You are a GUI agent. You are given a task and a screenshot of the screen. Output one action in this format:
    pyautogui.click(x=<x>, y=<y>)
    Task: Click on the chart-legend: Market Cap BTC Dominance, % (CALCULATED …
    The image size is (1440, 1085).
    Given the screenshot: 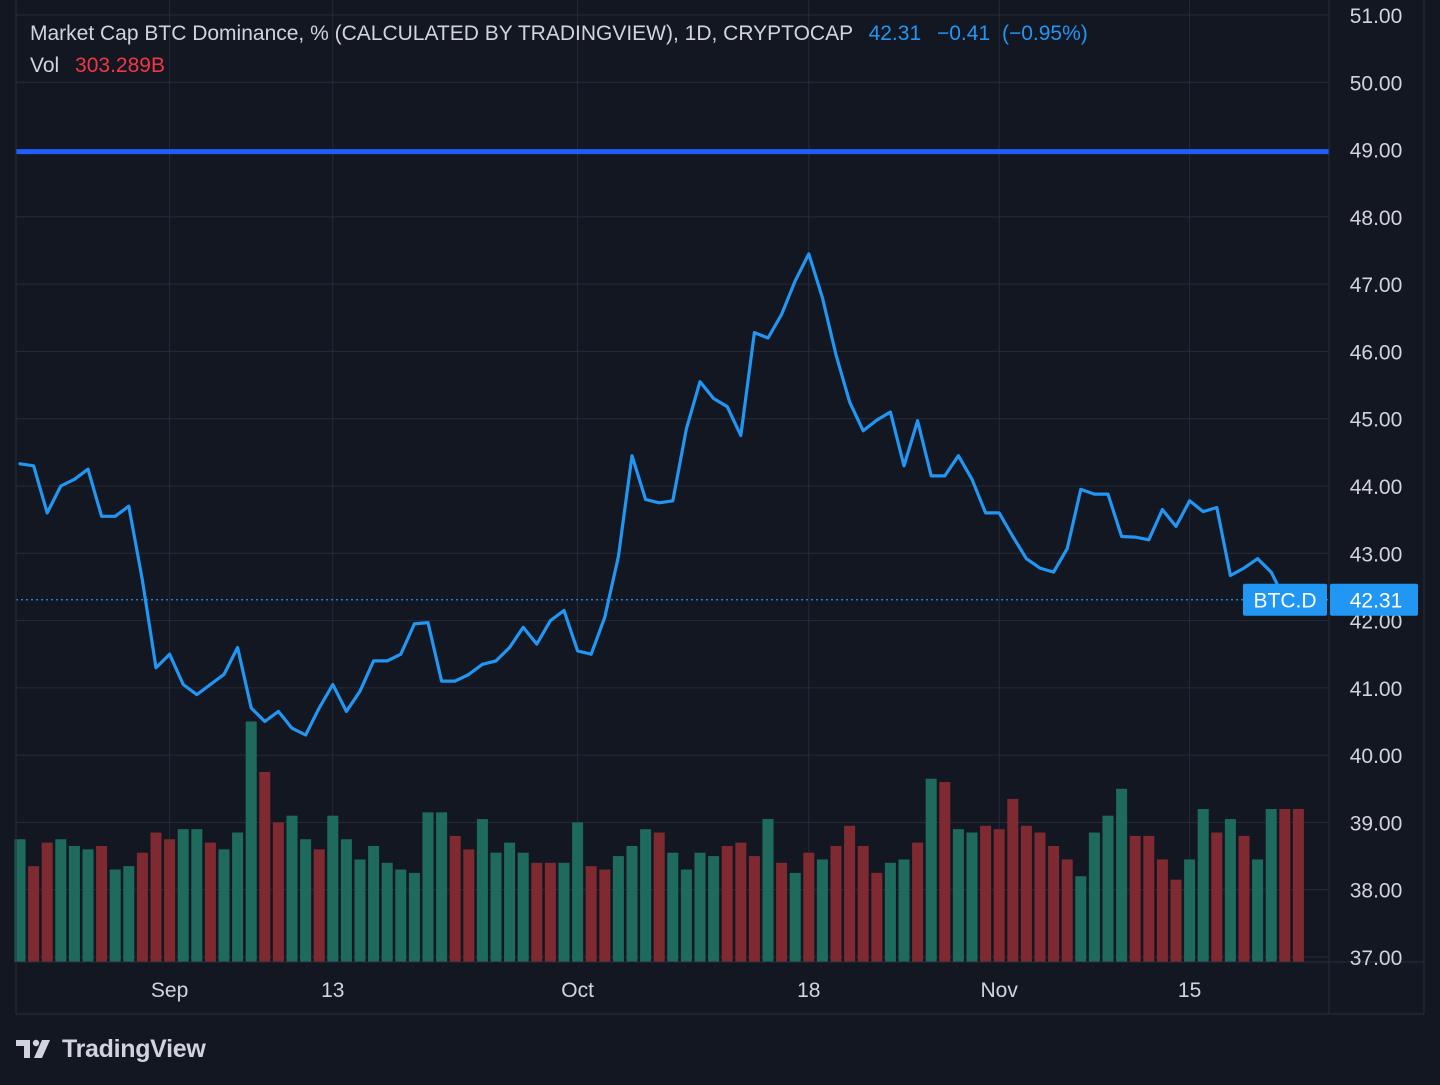 What is the action you would take?
    pyautogui.click(x=559, y=50)
    